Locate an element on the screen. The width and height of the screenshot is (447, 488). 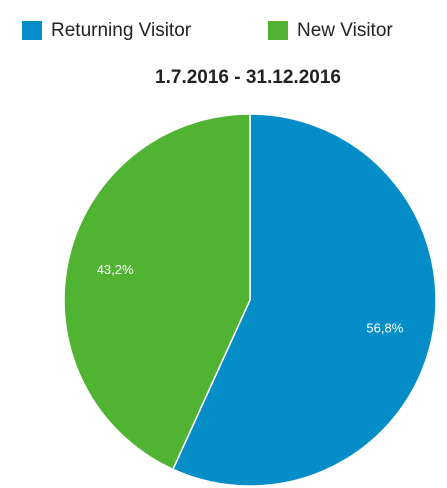
slice-label: 43,2% is located at coordinates (115, 269).